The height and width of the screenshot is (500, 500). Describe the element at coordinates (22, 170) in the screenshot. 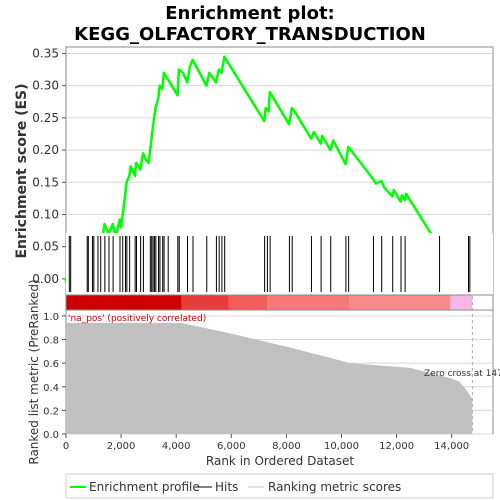

I see `es-axis-label: Enrichment score (ES)` at that location.